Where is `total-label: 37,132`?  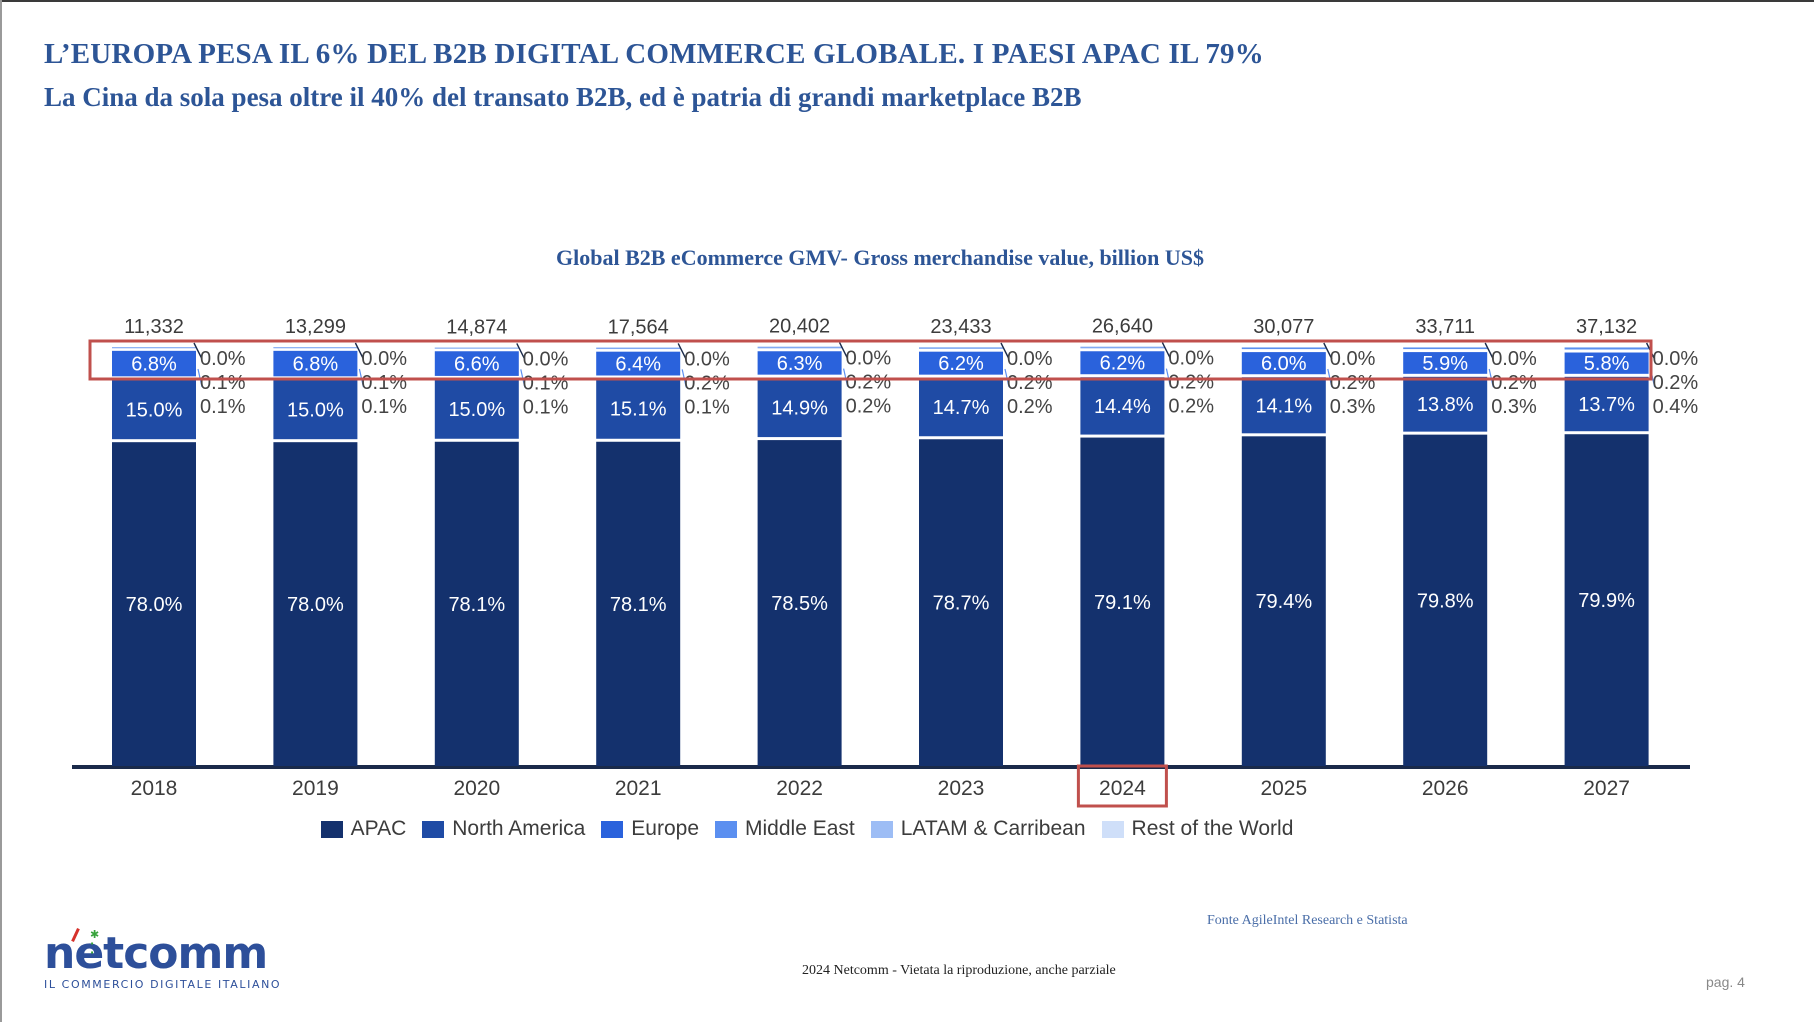
total-label: 37,132 is located at coordinates (1606, 327).